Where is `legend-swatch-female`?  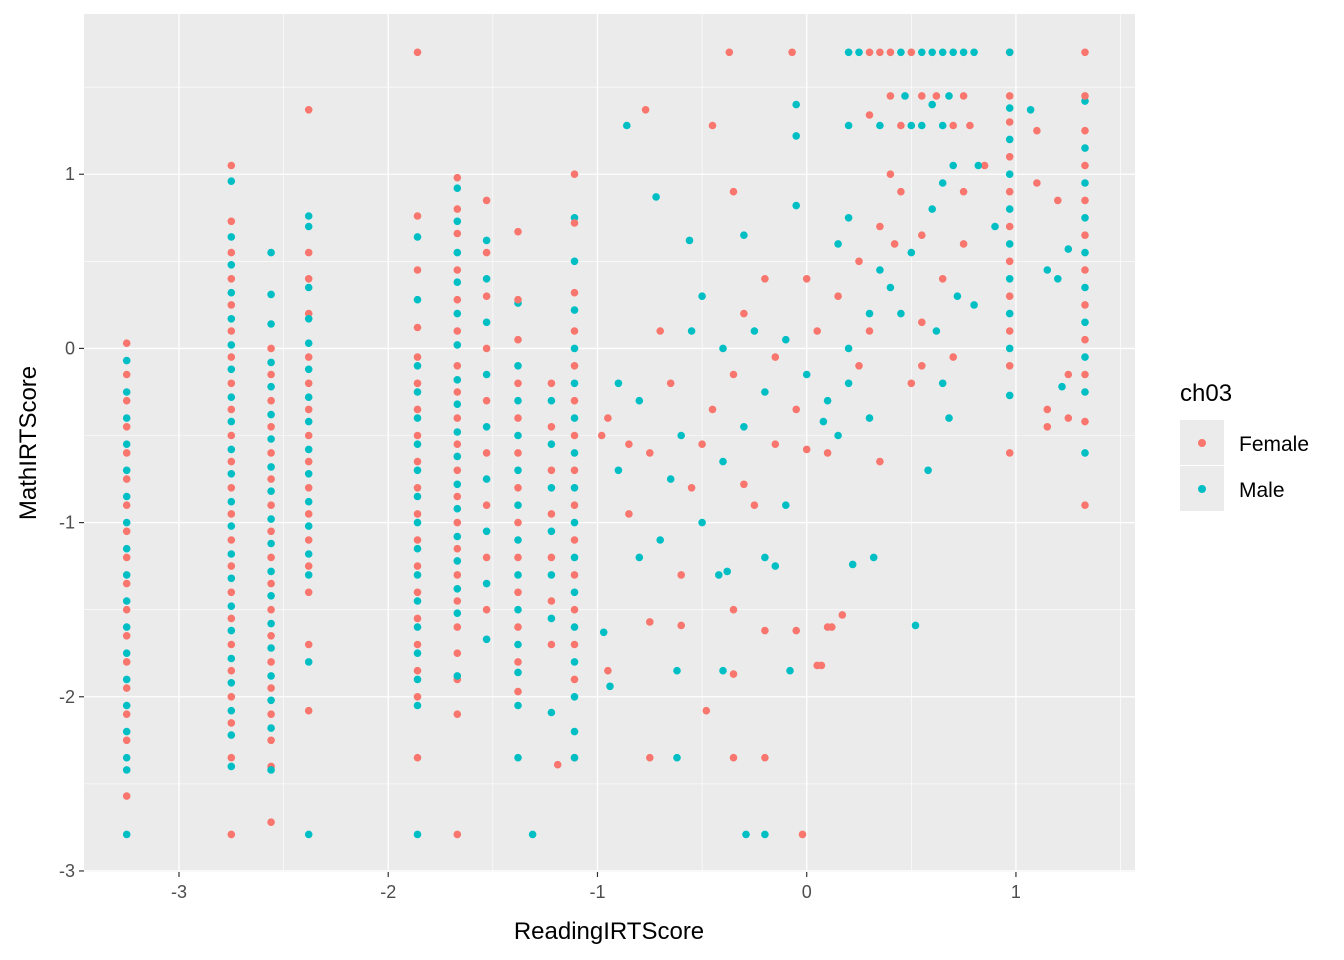 legend-swatch-female is located at coordinates (1202, 443).